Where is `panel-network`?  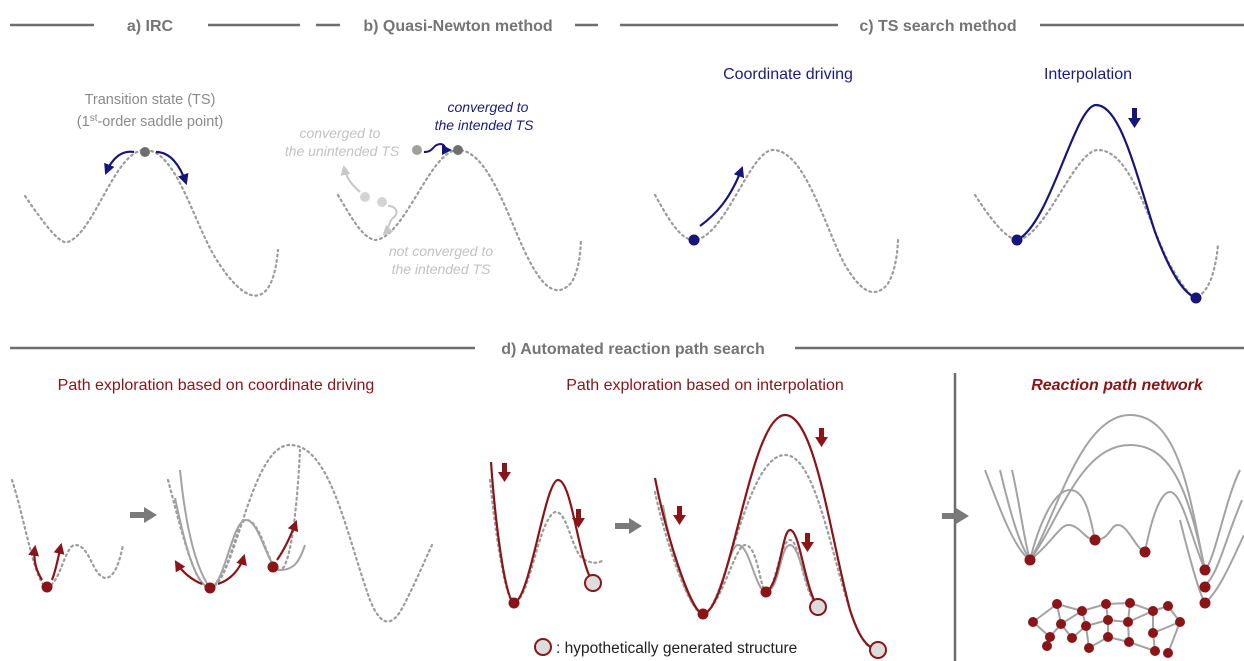 panel-network is located at coordinates (1093, 535).